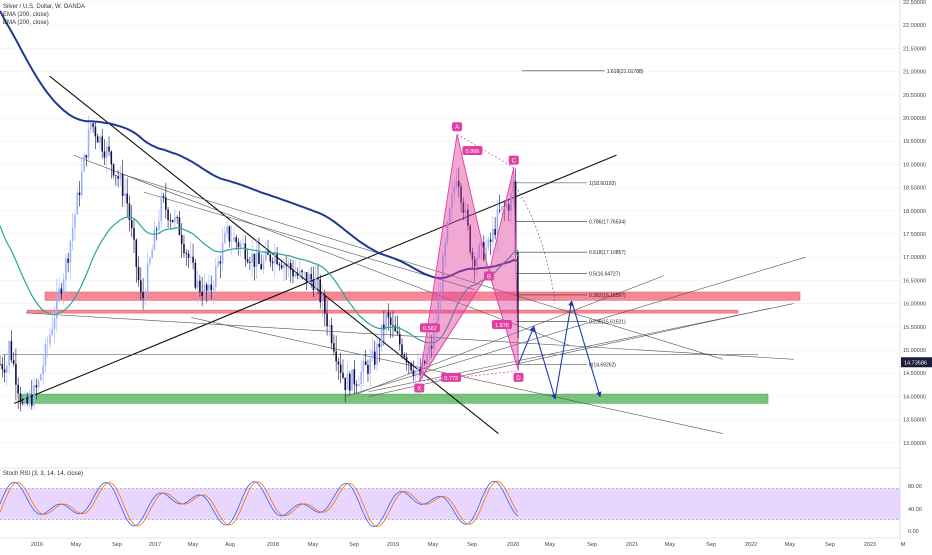 The height and width of the screenshot is (555, 932). I want to click on y-tick-label: 20.00000, so click(914, 119).